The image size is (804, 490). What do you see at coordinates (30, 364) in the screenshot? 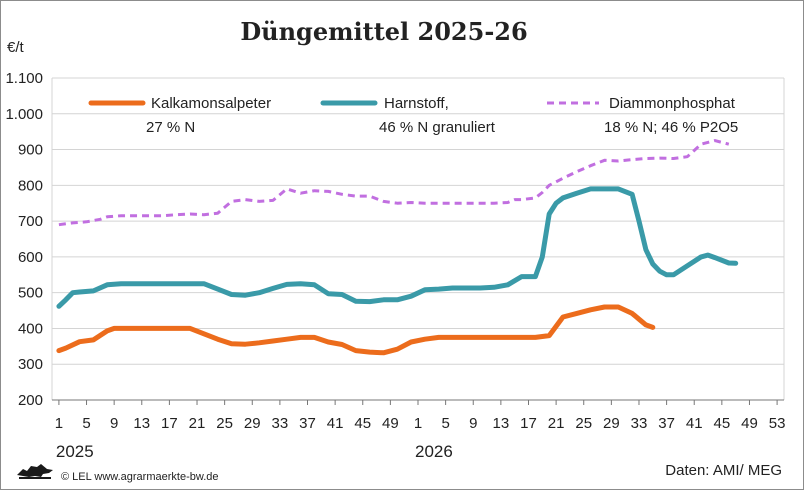
I see `y-tick-label: 300` at bounding box center [30, 364].